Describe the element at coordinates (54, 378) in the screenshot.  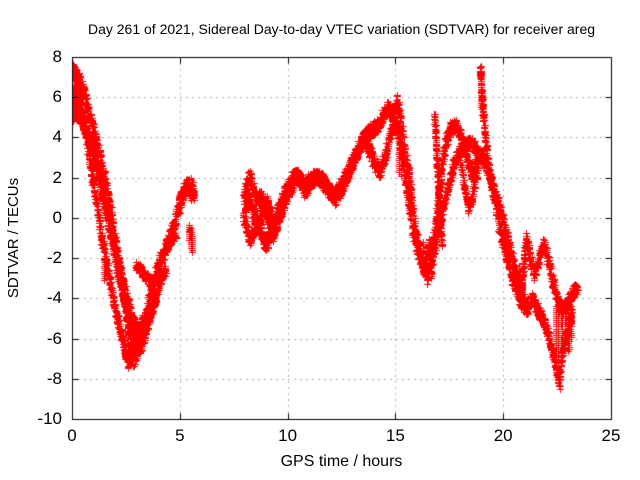
I see `y-tick-label: -8` at that location.